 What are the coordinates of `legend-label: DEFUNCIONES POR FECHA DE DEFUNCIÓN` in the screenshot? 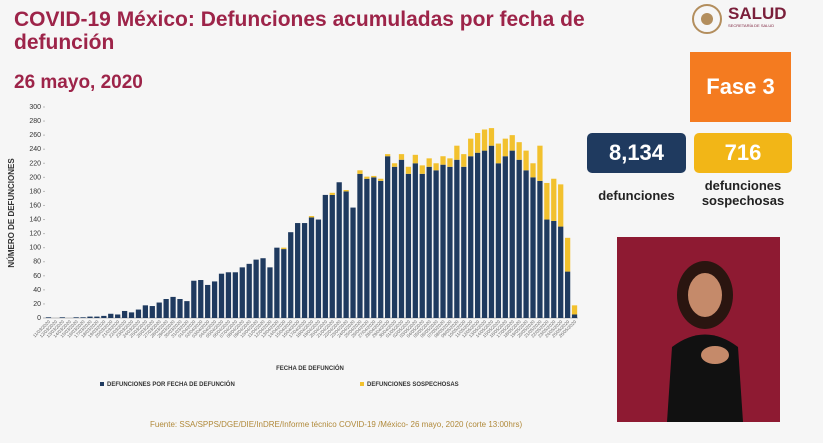 It's located at (171, 384).